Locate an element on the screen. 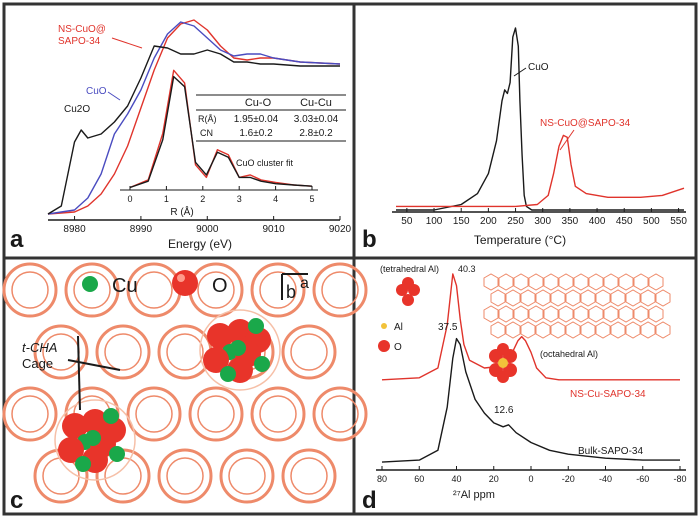 The width and height of the screenshot is (700, 518). panel-d-label-octahedral: (octahedral Al) is located at coordinates (569, 354).